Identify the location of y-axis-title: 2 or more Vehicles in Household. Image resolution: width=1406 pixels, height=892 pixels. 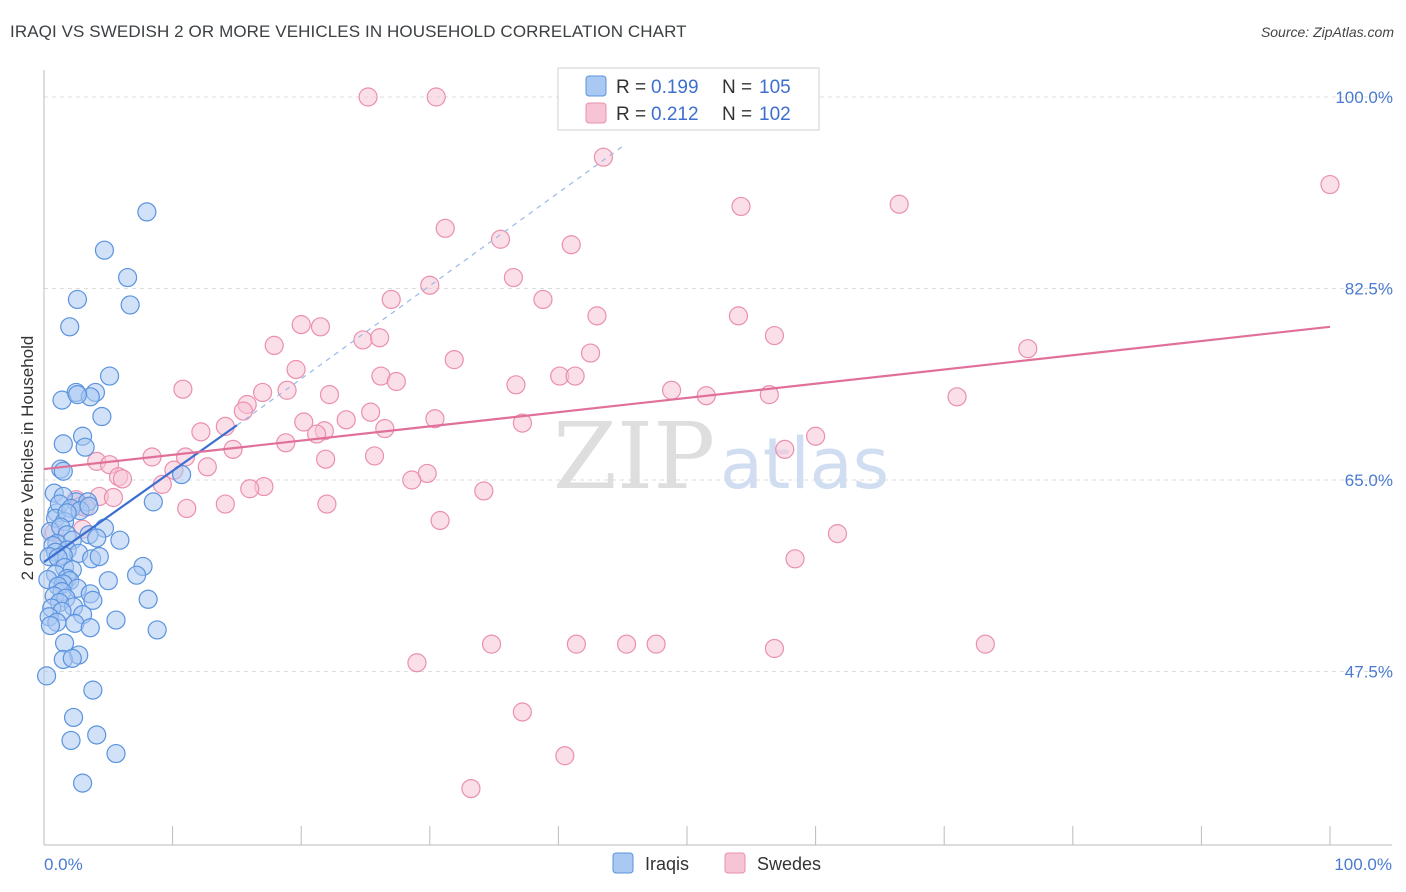
(27, 458).